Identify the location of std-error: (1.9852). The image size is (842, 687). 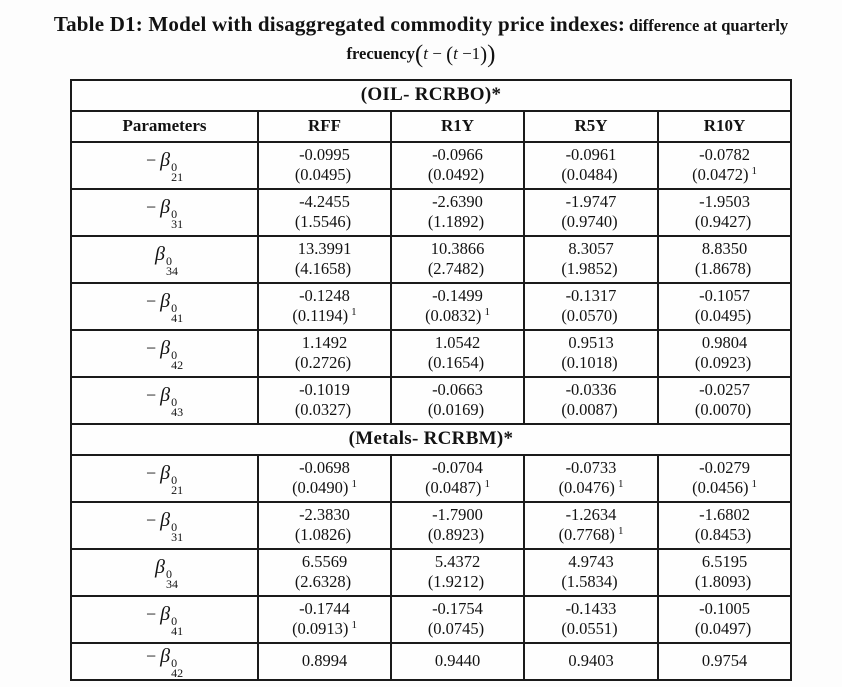
(589, 269).